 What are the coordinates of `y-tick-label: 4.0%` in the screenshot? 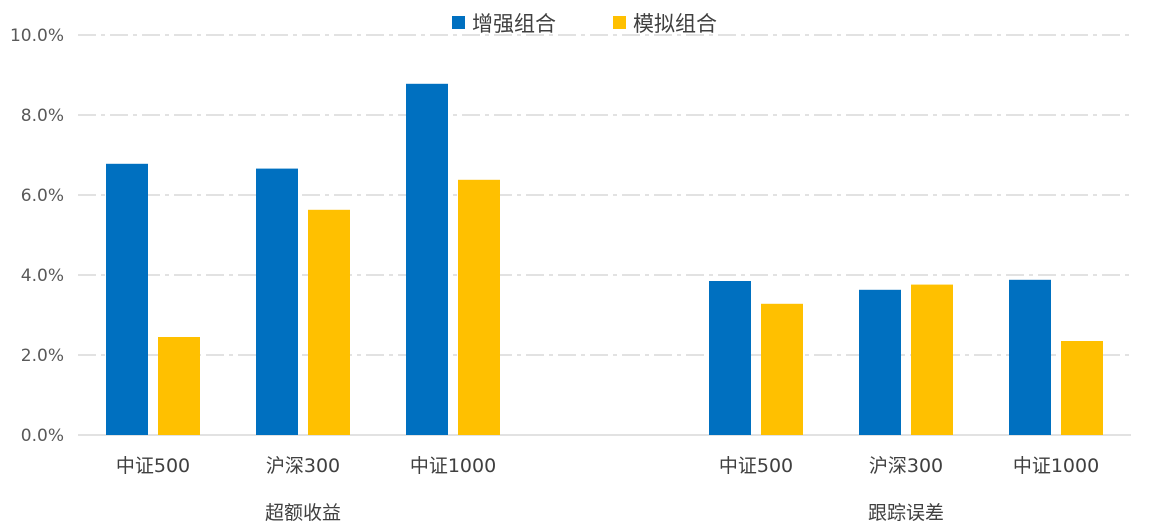 It's located at (42, 276).